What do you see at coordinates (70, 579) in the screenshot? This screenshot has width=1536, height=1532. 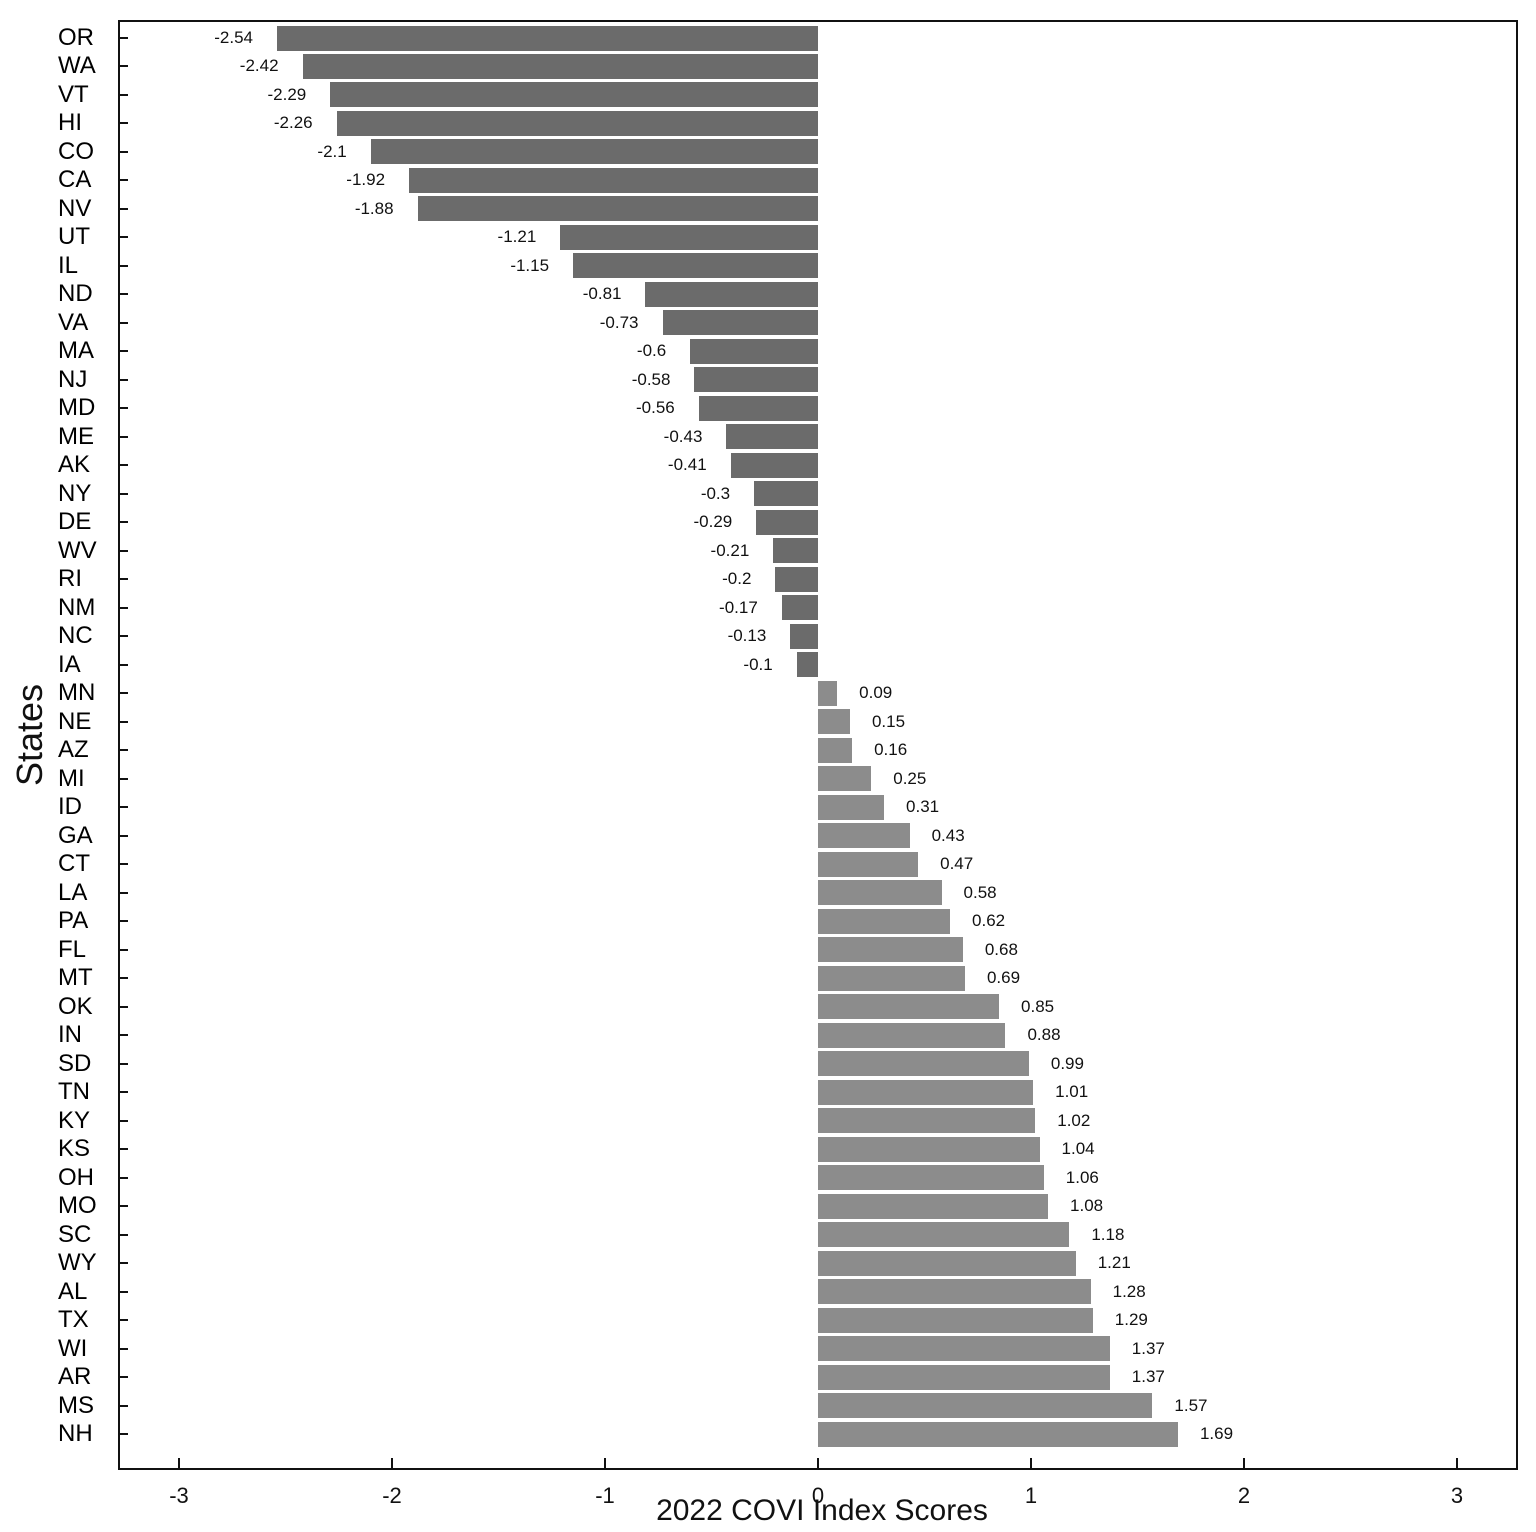 I see `state-label: RI` at bounding box center [70, 579].